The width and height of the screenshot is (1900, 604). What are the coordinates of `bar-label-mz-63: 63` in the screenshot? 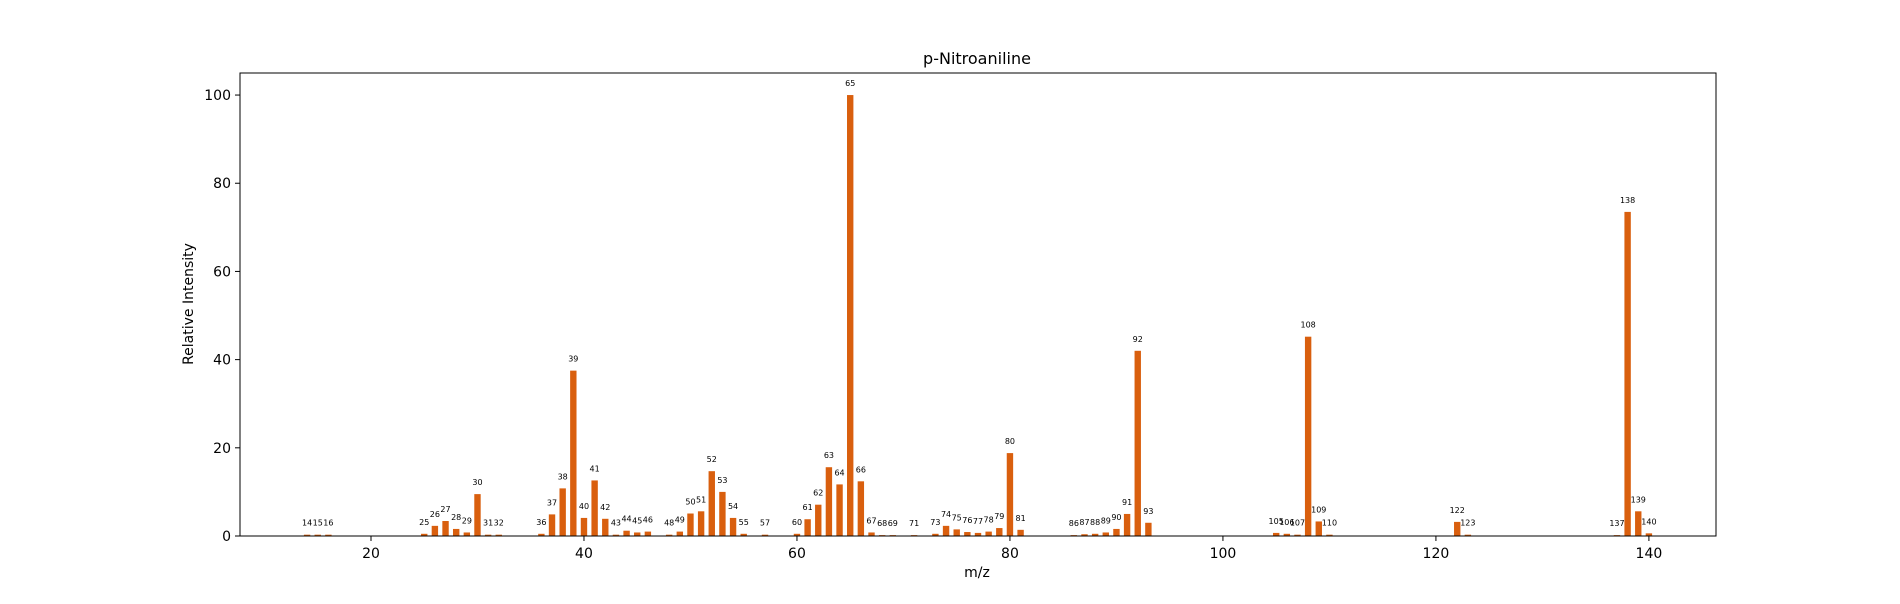 It's located at (829, 455).